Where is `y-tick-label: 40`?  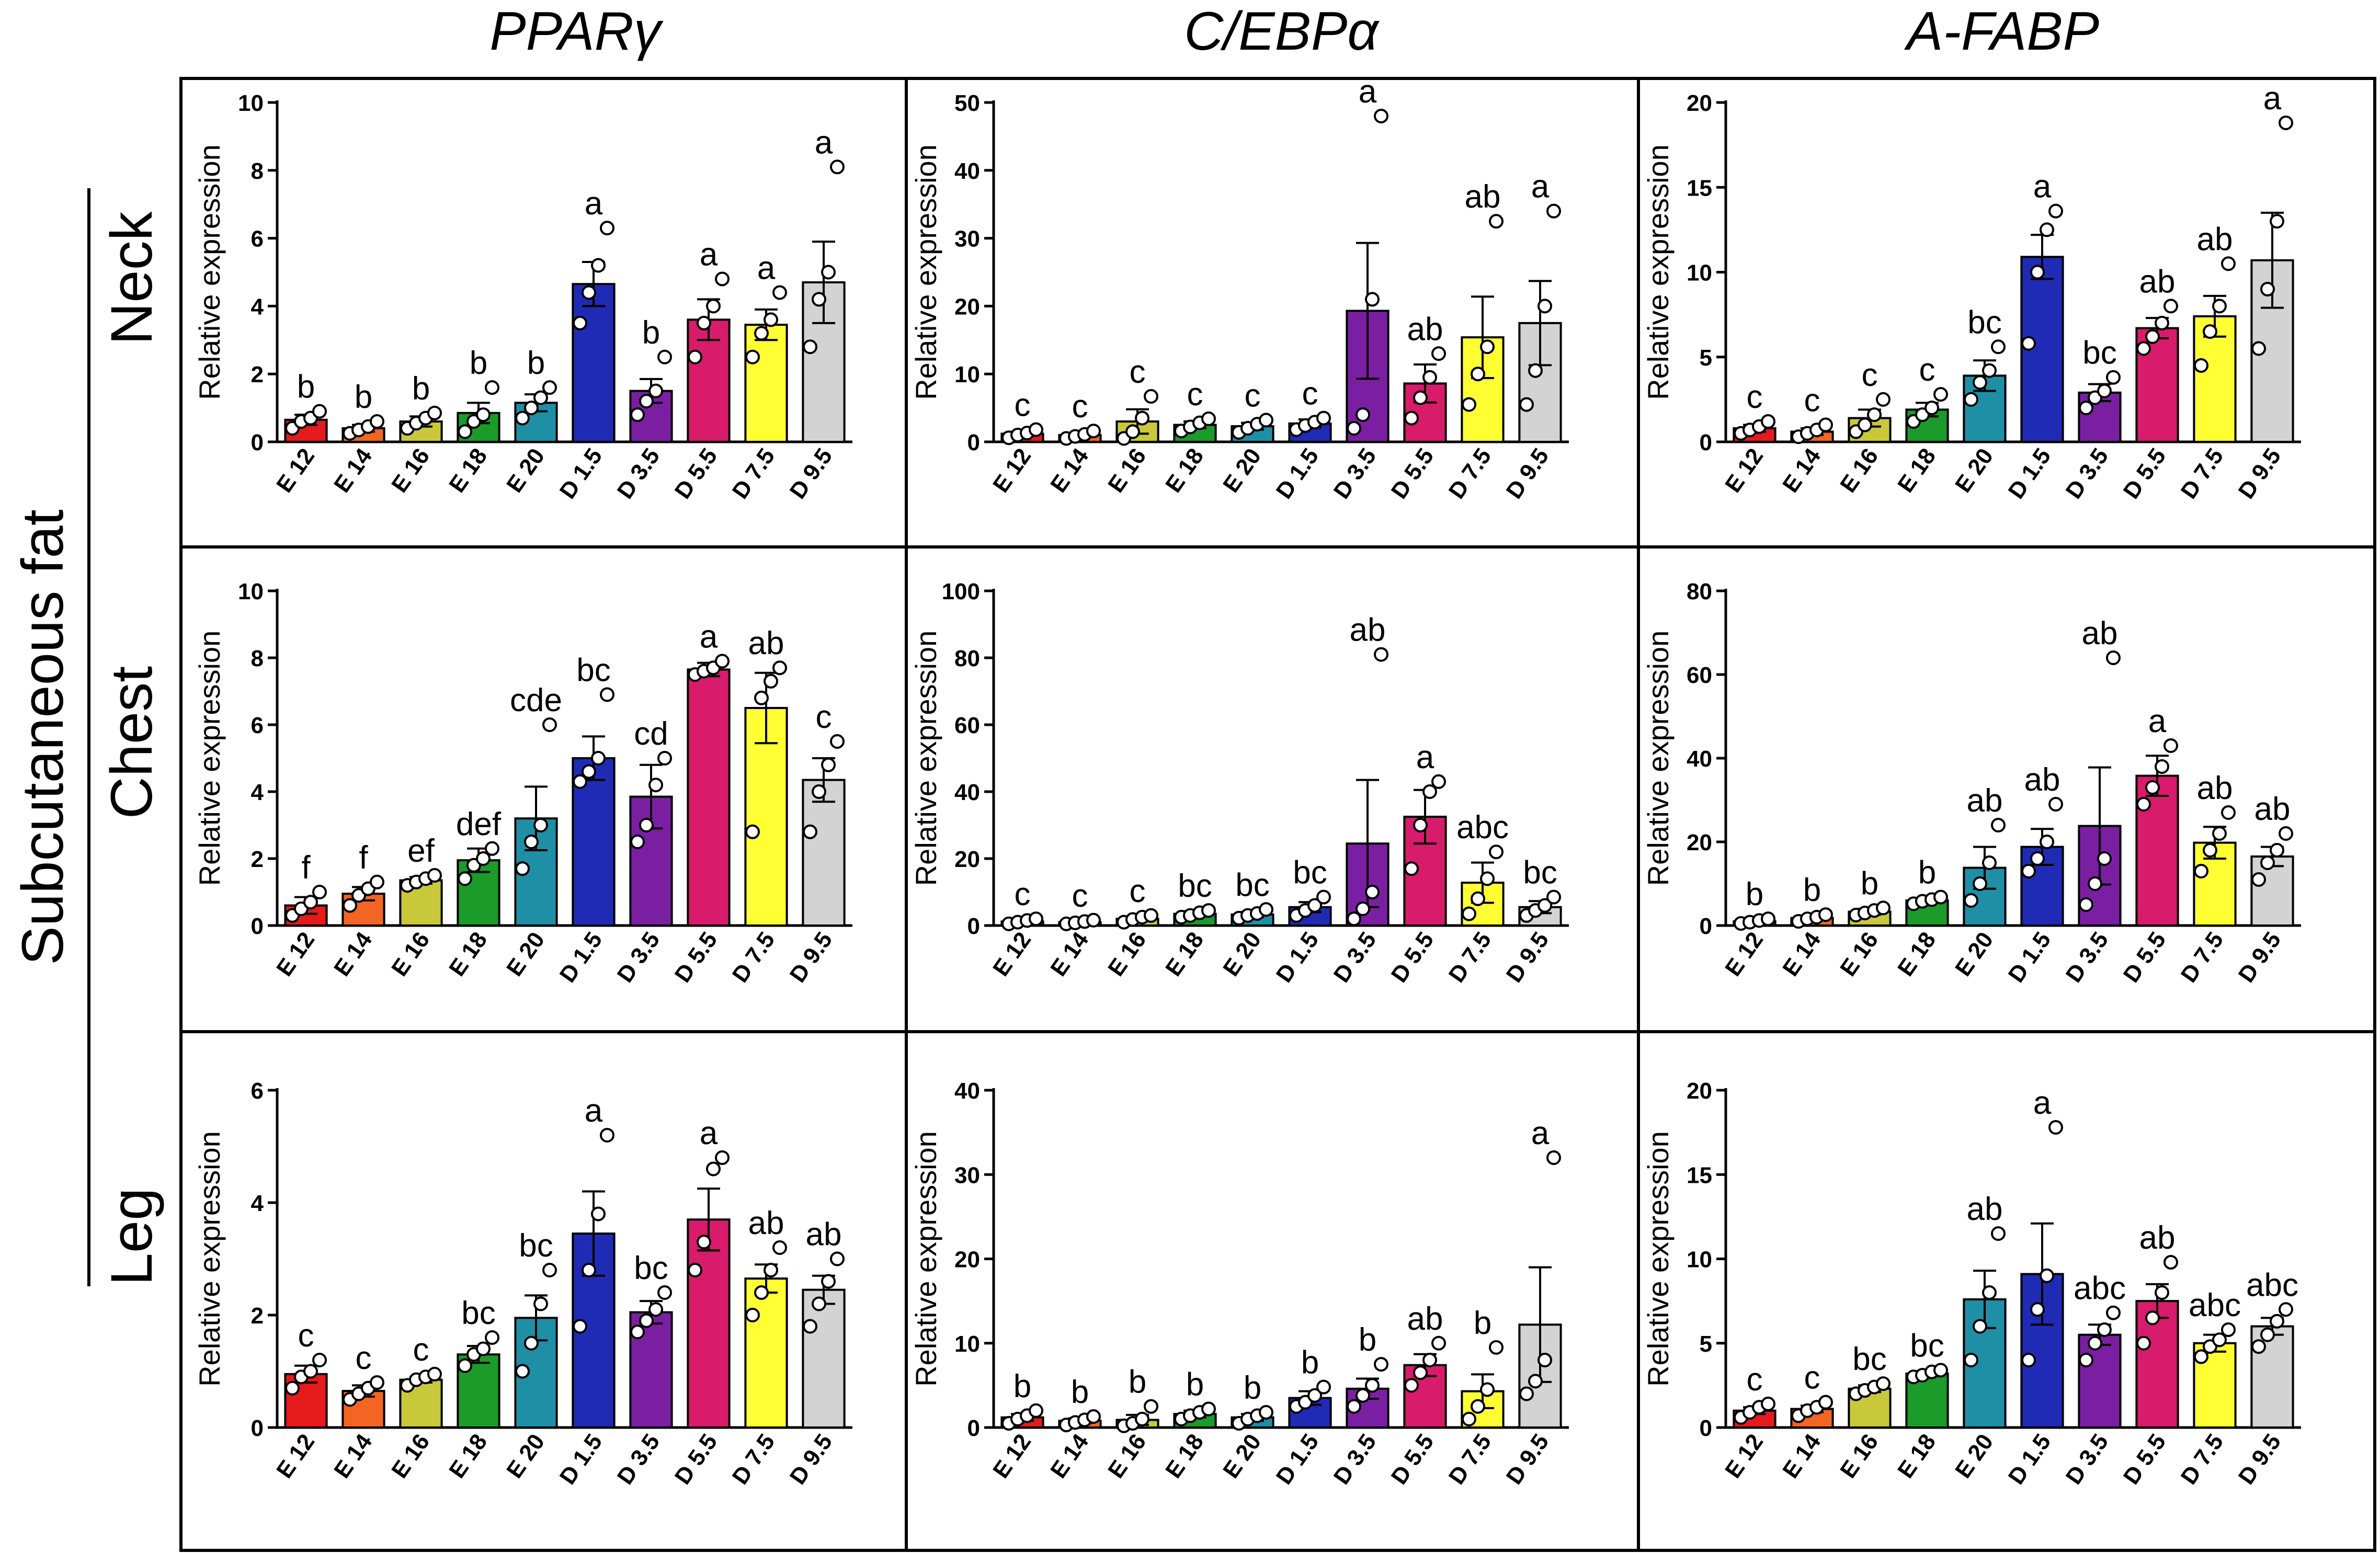
y-tick-label: 40 is located at coordinates (967, 171).